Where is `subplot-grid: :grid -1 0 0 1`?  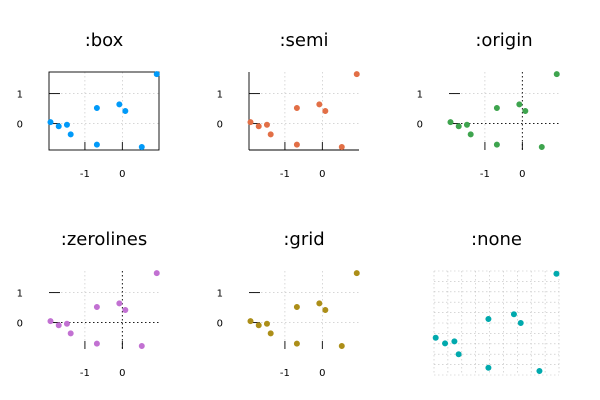
subplot-grid: :grid -1 0 0 1 is located at coordinates (288, 304).